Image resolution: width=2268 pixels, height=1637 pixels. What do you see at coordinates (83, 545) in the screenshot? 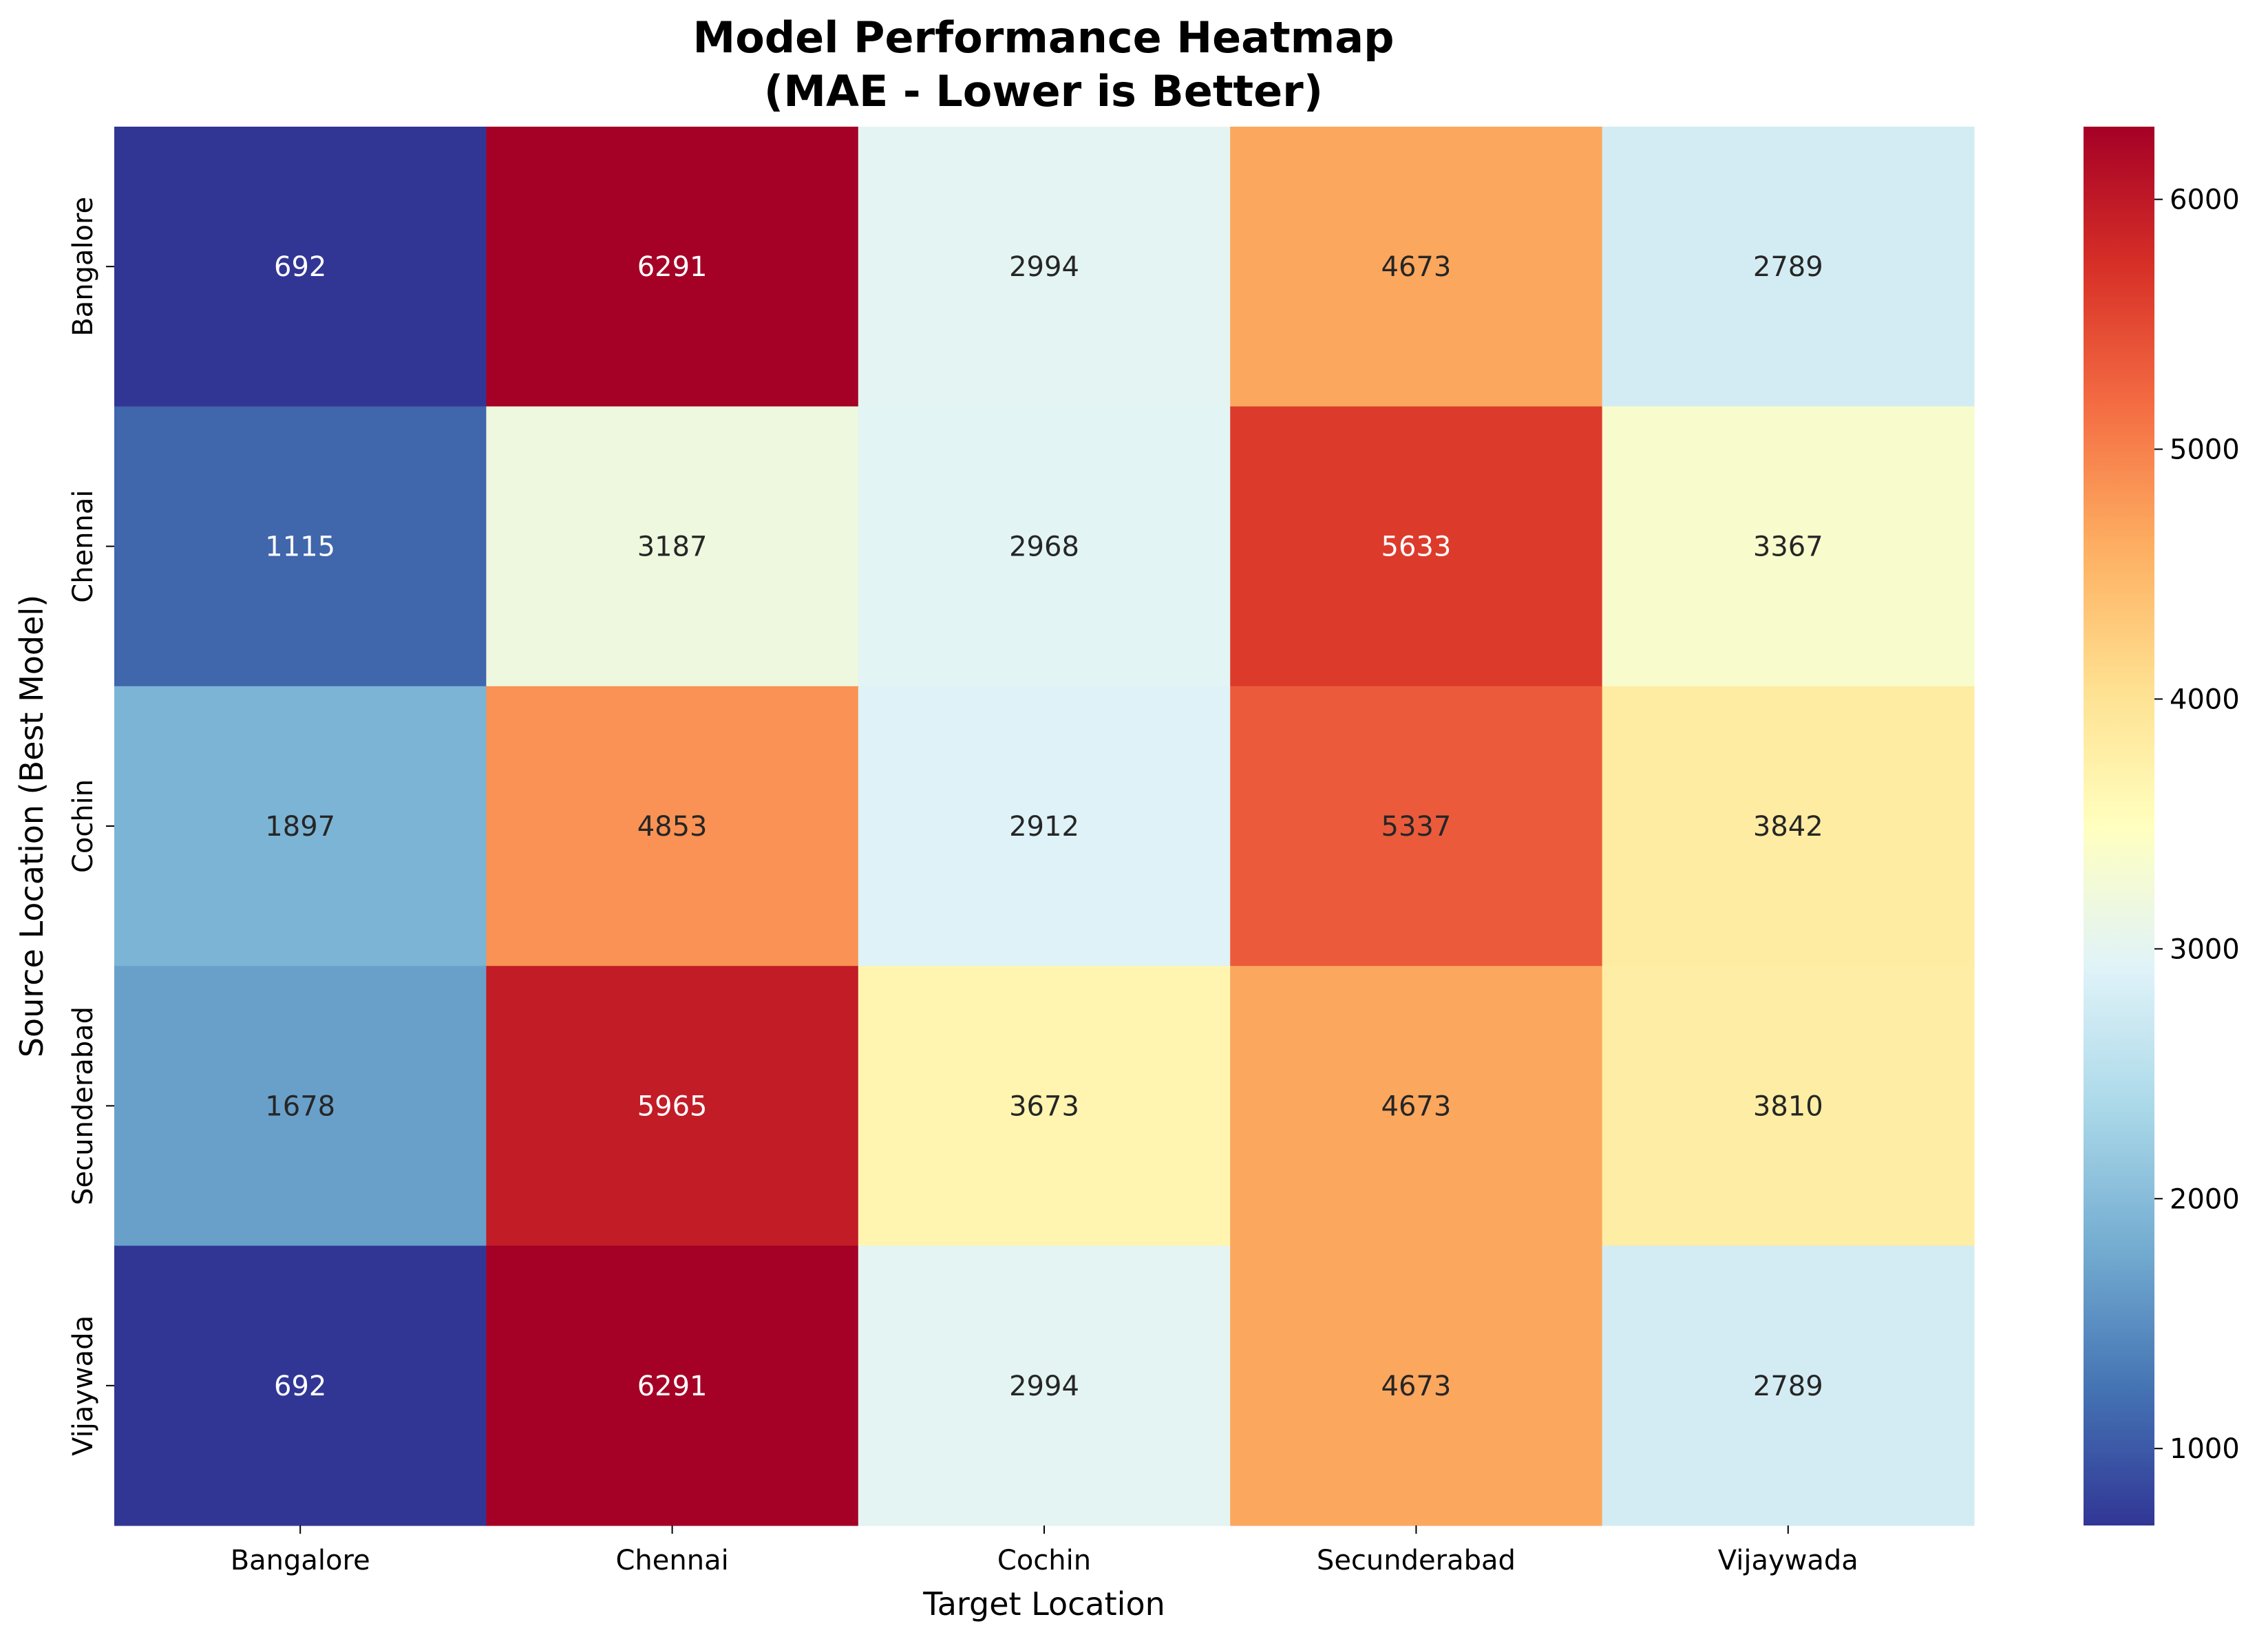
I see `y-tick-label: Chennai` at bounding box center [83, 545].